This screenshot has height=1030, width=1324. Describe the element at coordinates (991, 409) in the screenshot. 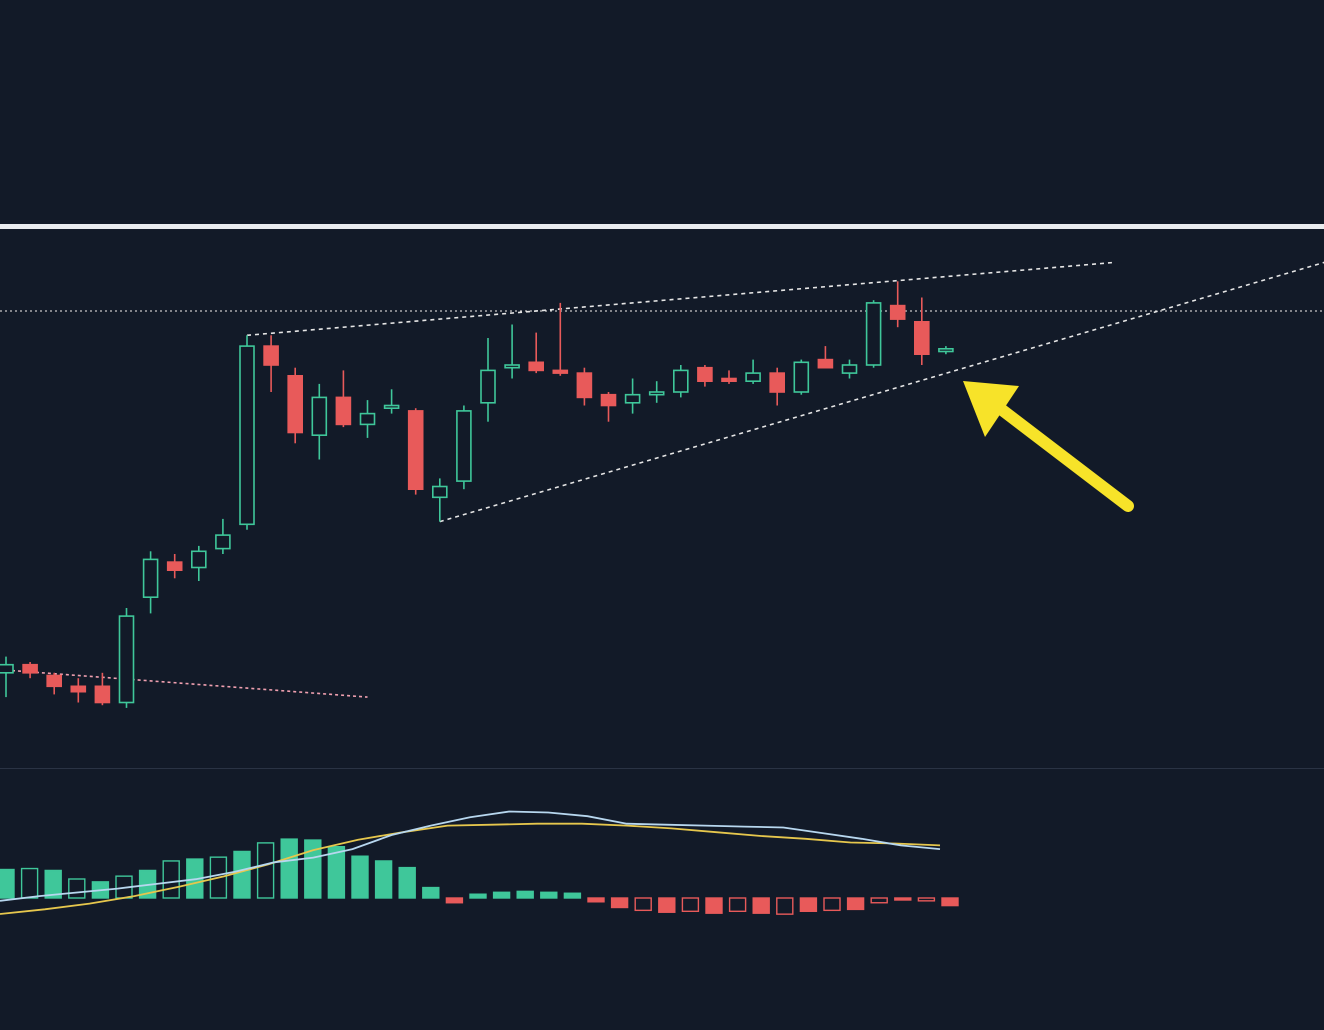

I see `arrow-head` at that location.